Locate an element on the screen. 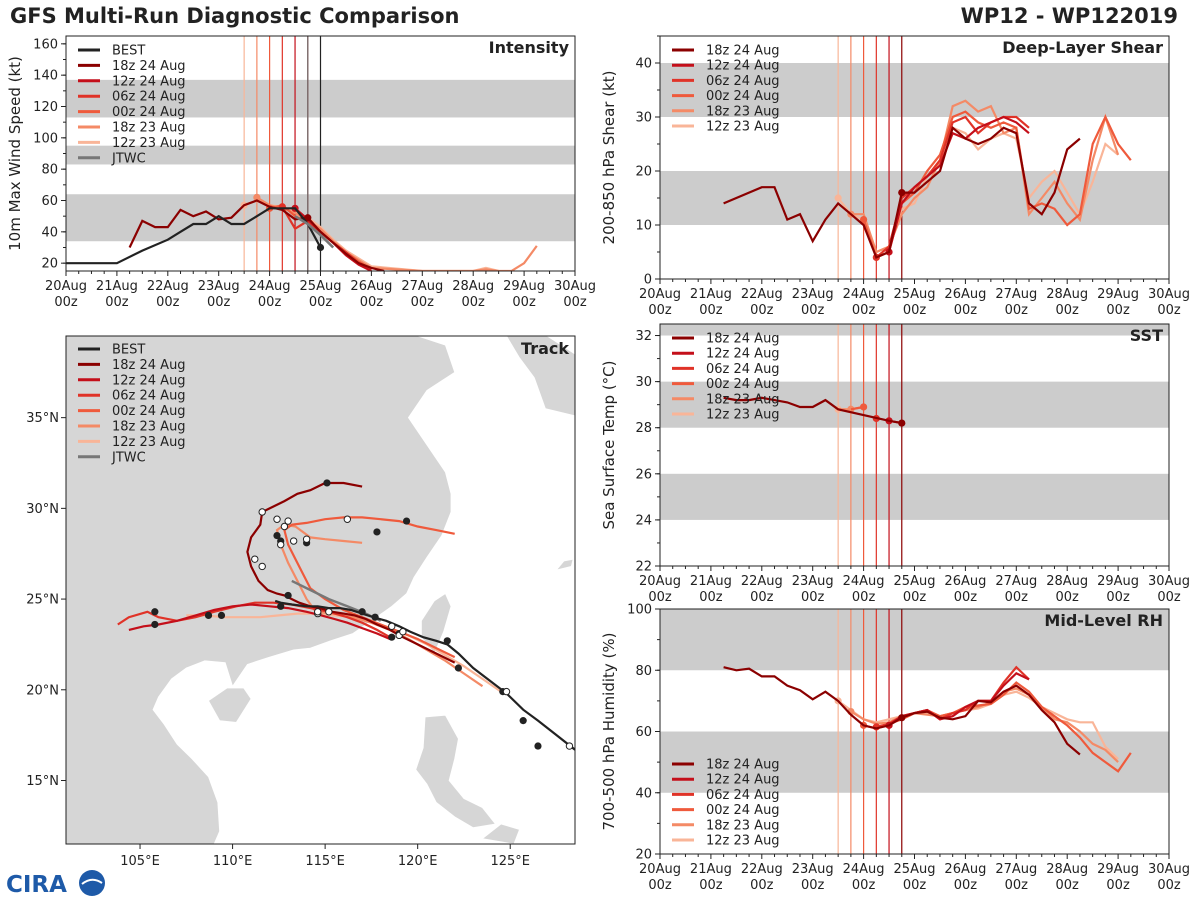 The width and height of the screenshot is (1200, 900). track-ytick-label: 30°N is located at coordinates (42, 509).